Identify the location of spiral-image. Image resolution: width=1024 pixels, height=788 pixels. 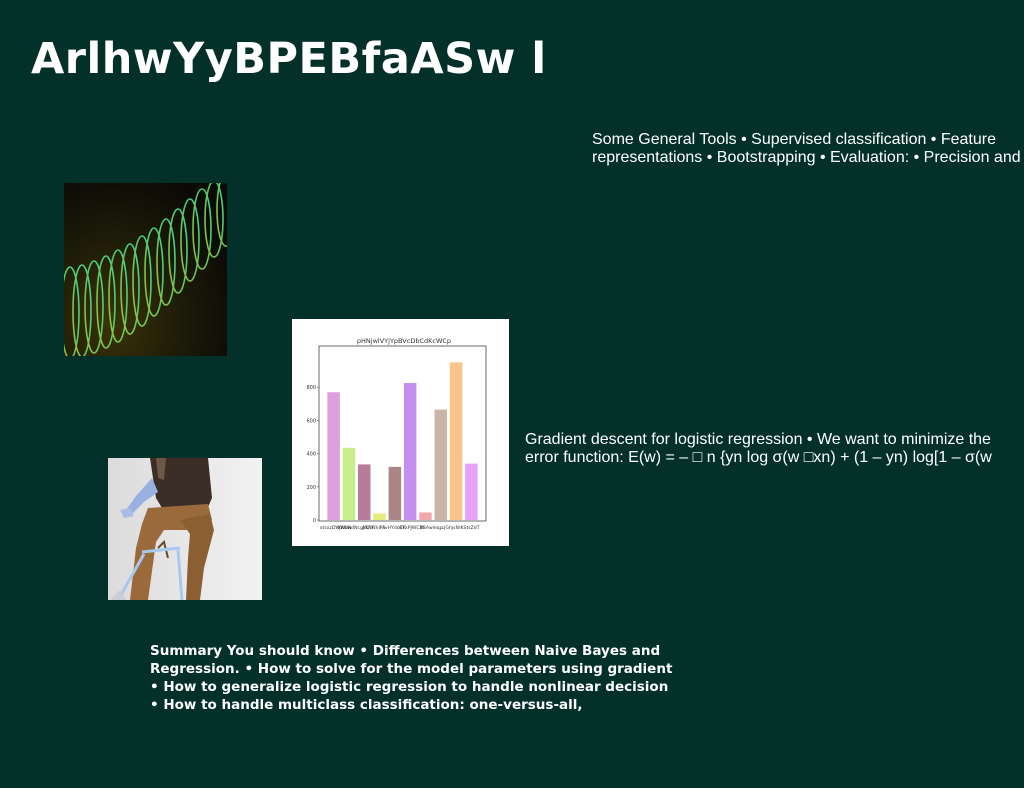
(145, 269).